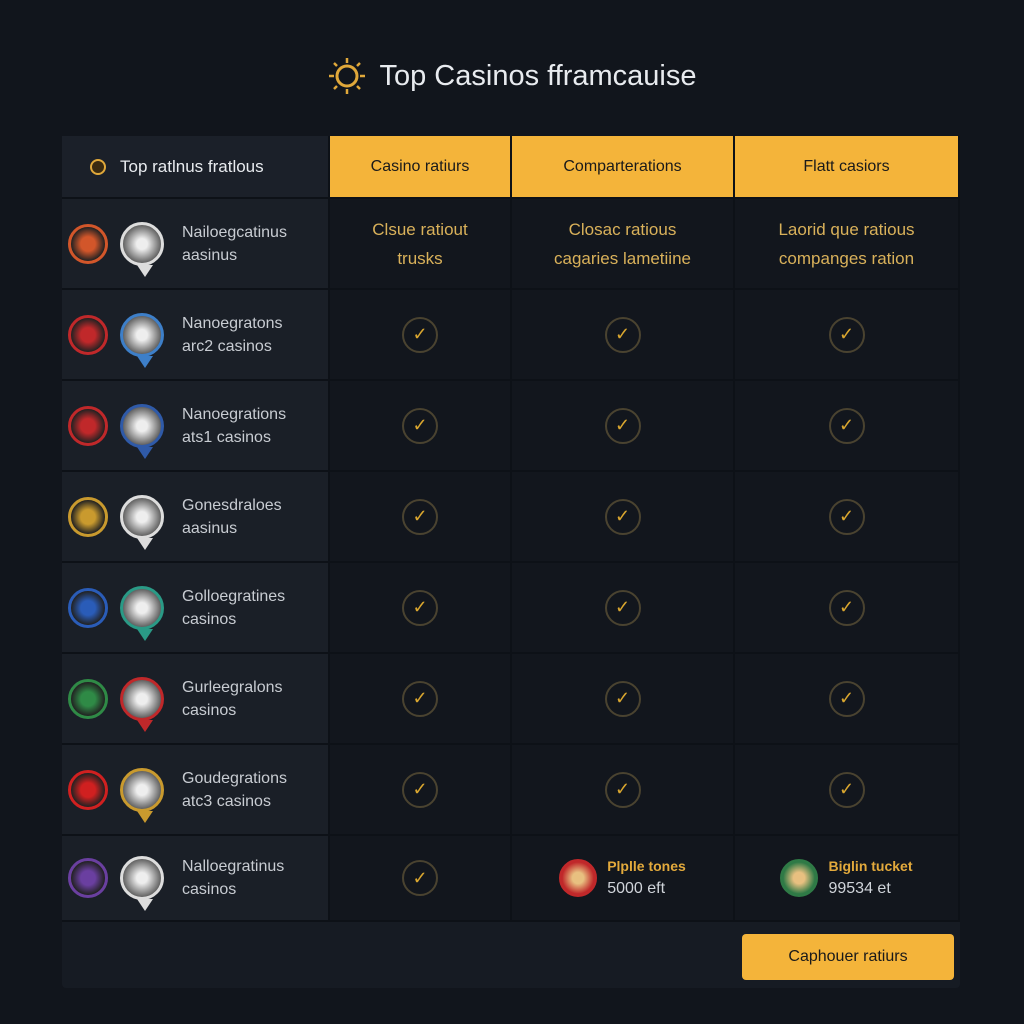  I want to click on table-cell: Closac ratious cagaries lametiine, so click(623, 244).